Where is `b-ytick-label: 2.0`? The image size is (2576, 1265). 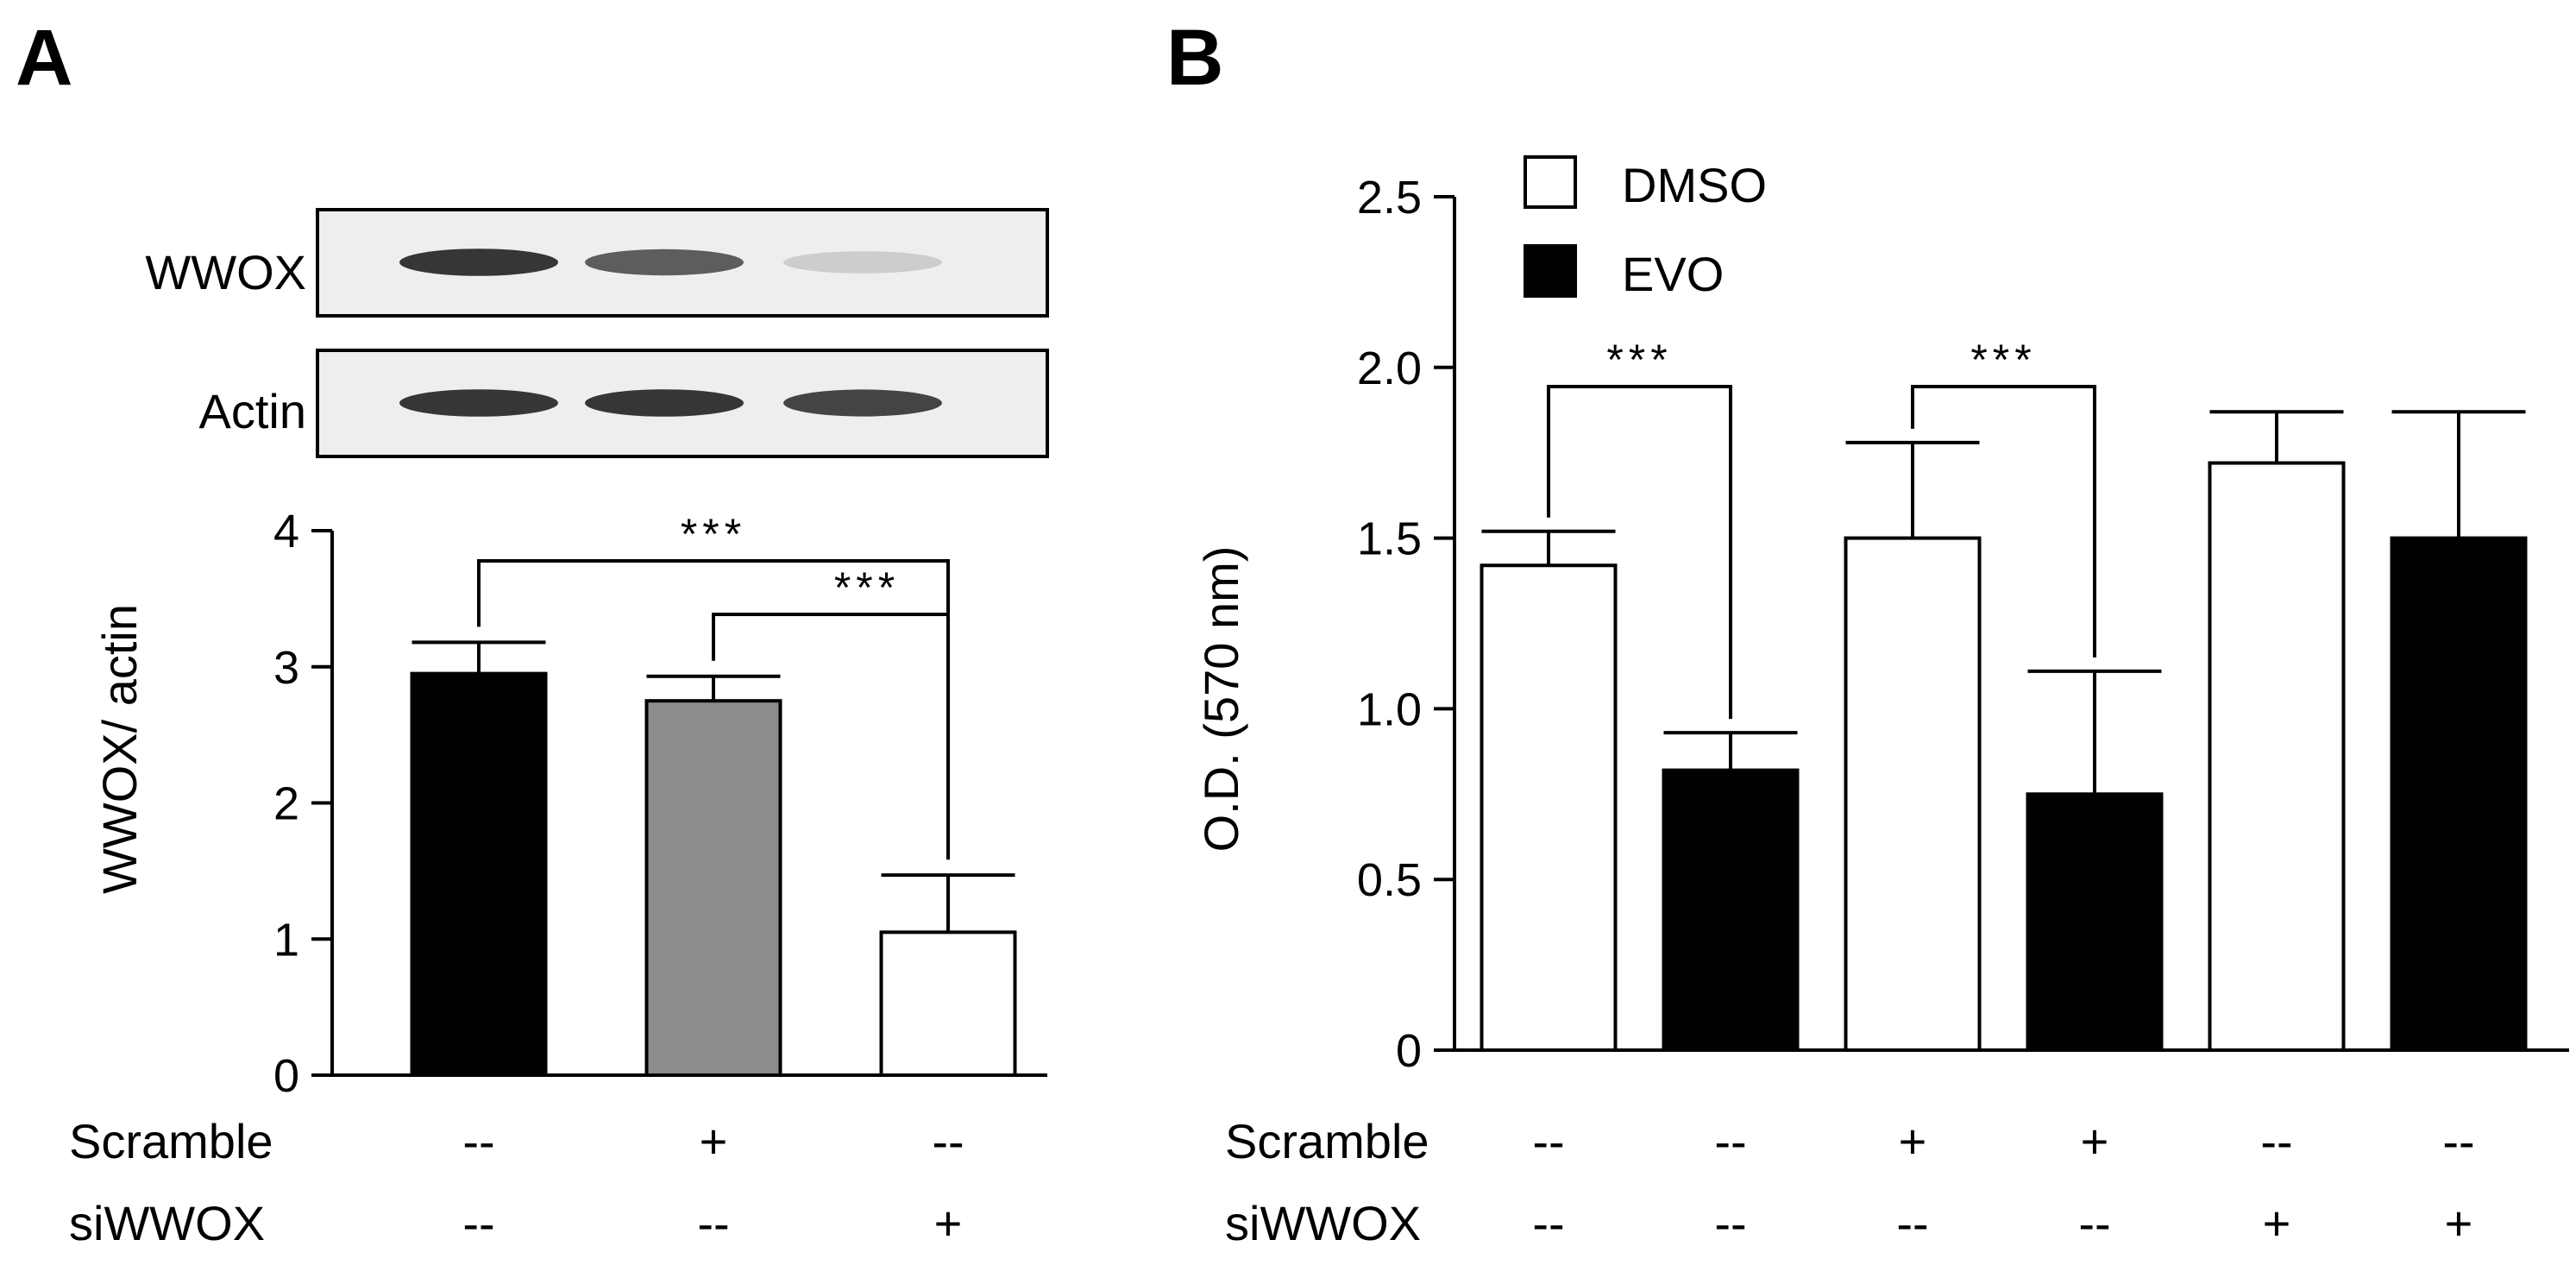
b-ytick-label: 2.0 is located at coordinates (1389, 368).